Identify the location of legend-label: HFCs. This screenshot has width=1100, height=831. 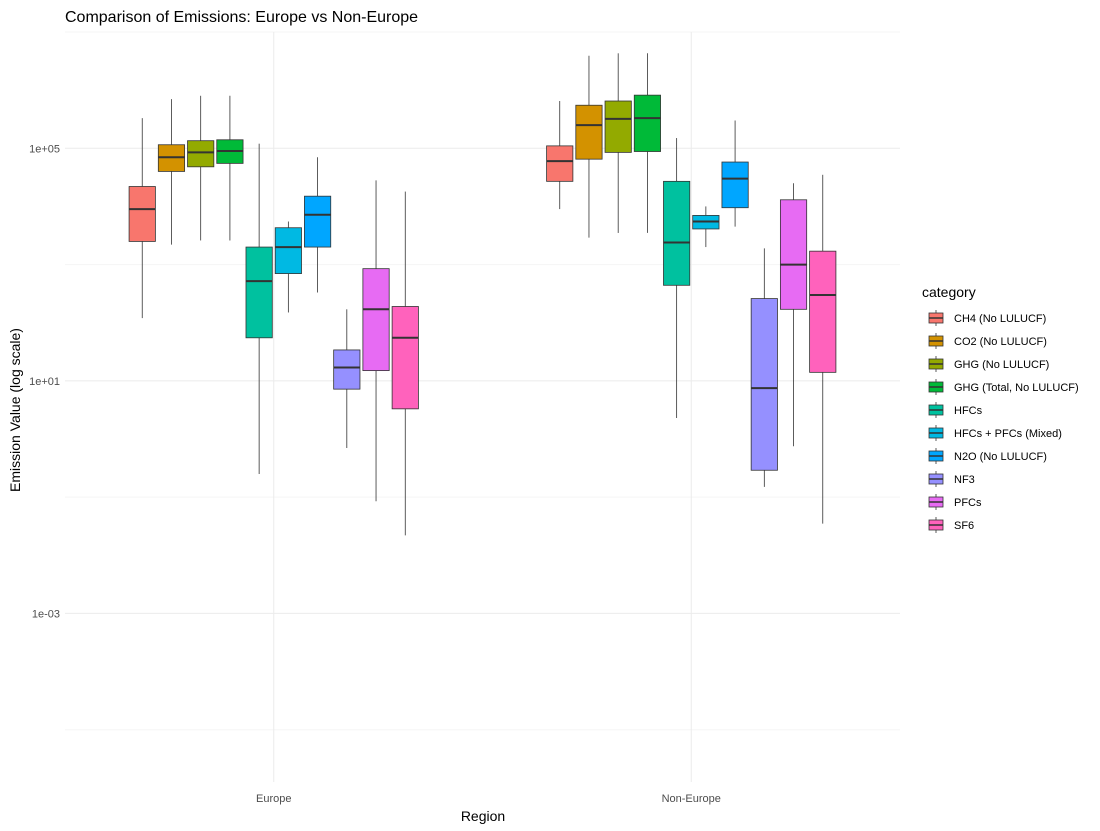
(968, 411).